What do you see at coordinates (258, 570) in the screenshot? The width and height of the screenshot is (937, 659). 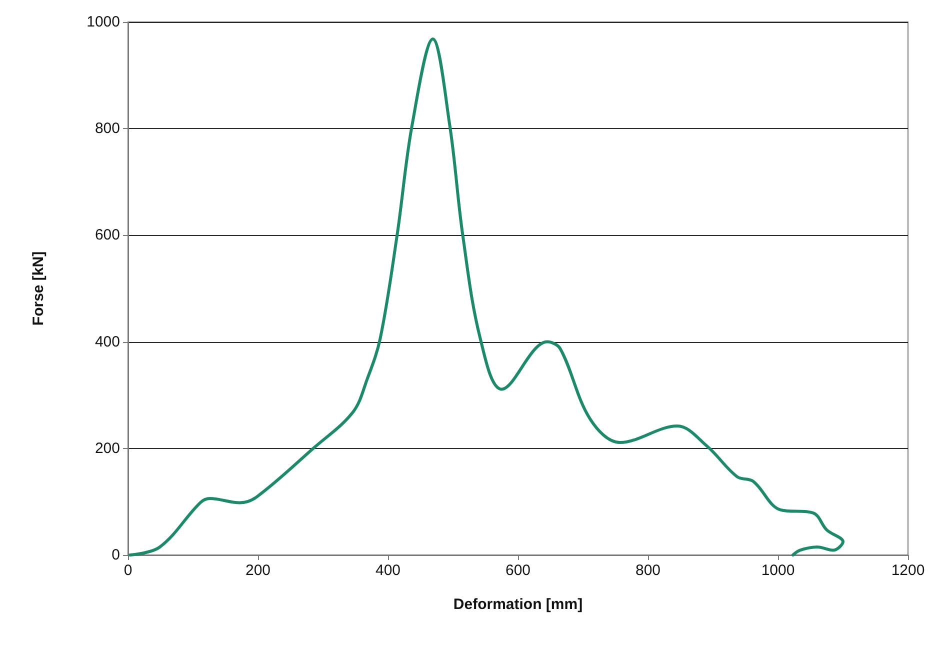 I see `x-tick-label: 200` at bounding box center [258, 570].